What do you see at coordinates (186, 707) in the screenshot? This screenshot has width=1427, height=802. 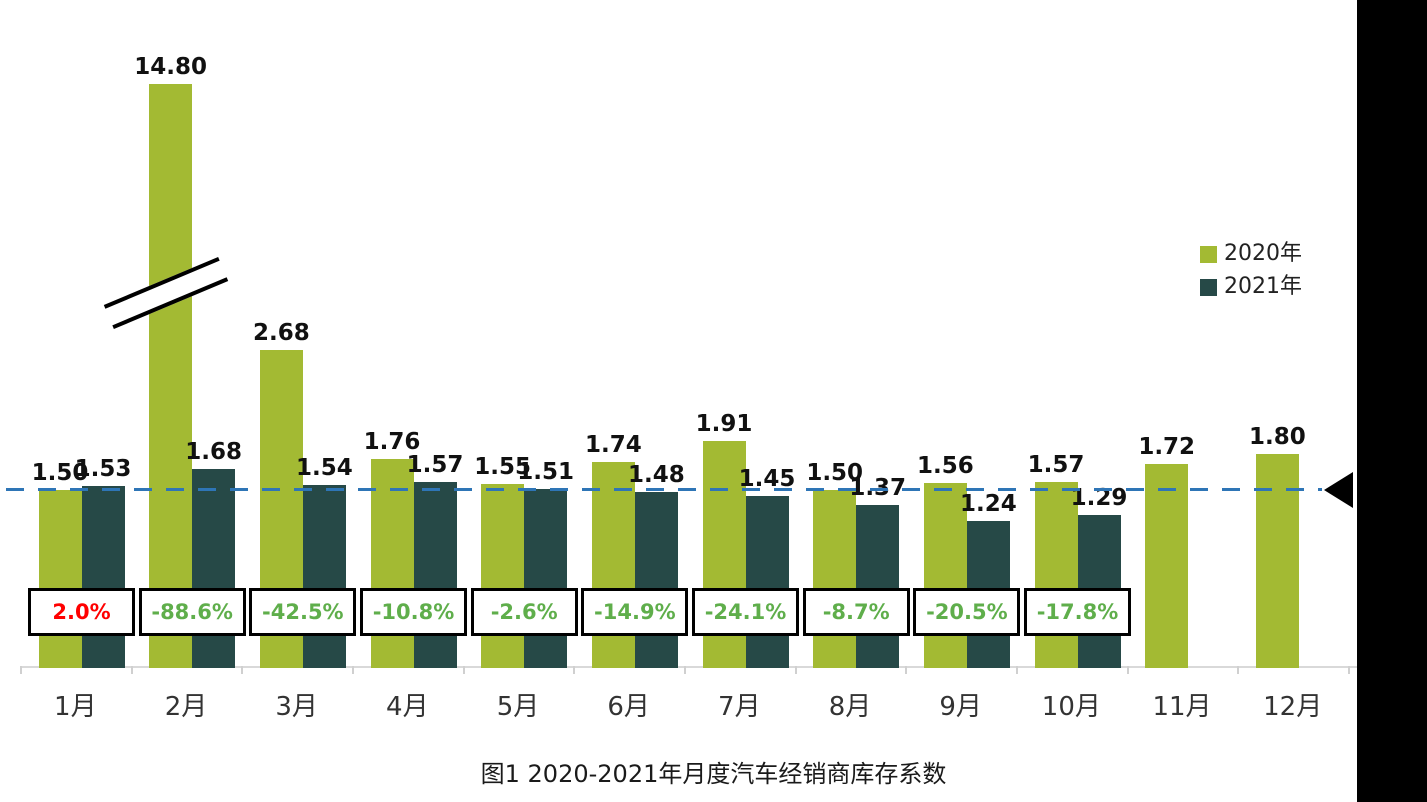 I see `x-axis-label-2月: 2月` at bounding box center [186, 707].